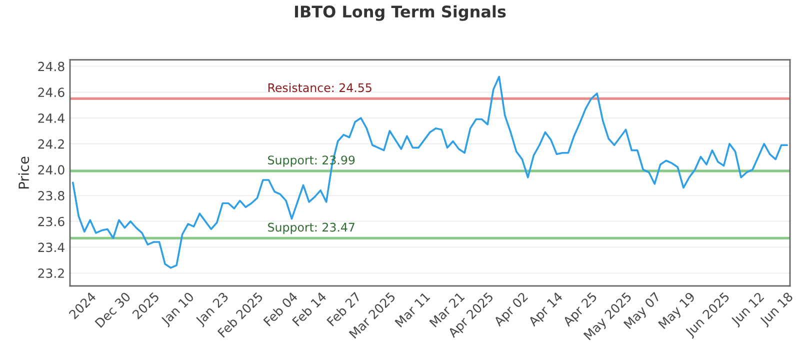 The height and width of the screenshot is (350, 800). Describe the element at coordinates (178, 310) in the screenshot. I see `x-tick-label: Jan 10` at that location.